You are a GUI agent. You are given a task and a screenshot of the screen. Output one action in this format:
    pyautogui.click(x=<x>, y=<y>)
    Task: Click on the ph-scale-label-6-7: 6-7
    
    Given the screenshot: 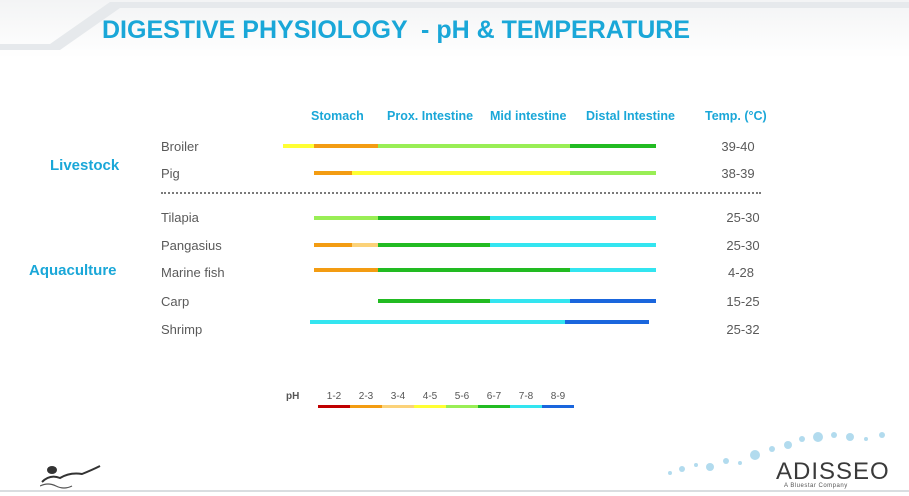 What is the action you would take?
    pyautogui.click(x=494, y=396)
    